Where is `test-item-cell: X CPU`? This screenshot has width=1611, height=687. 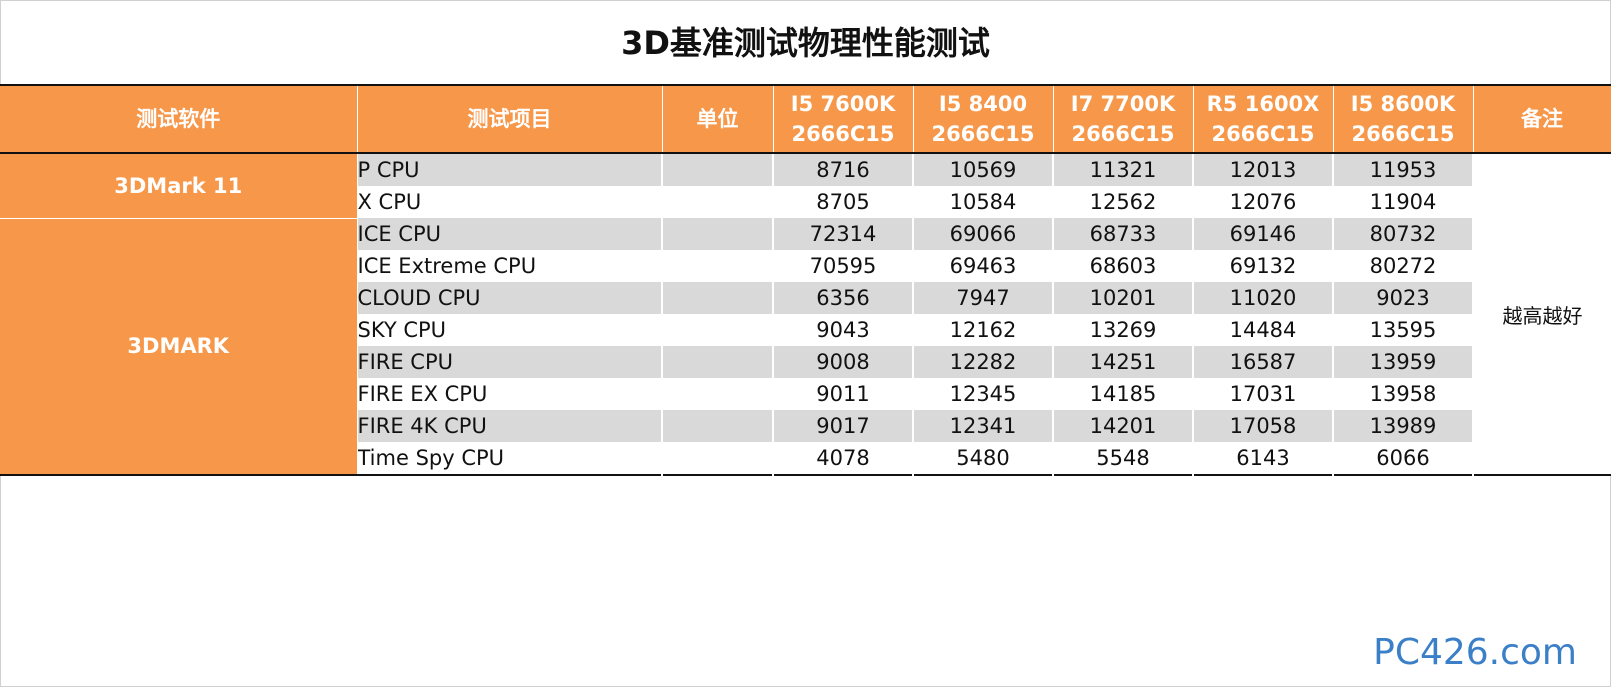
test-item-cell: X CPU is located at coordinates (510, 202).